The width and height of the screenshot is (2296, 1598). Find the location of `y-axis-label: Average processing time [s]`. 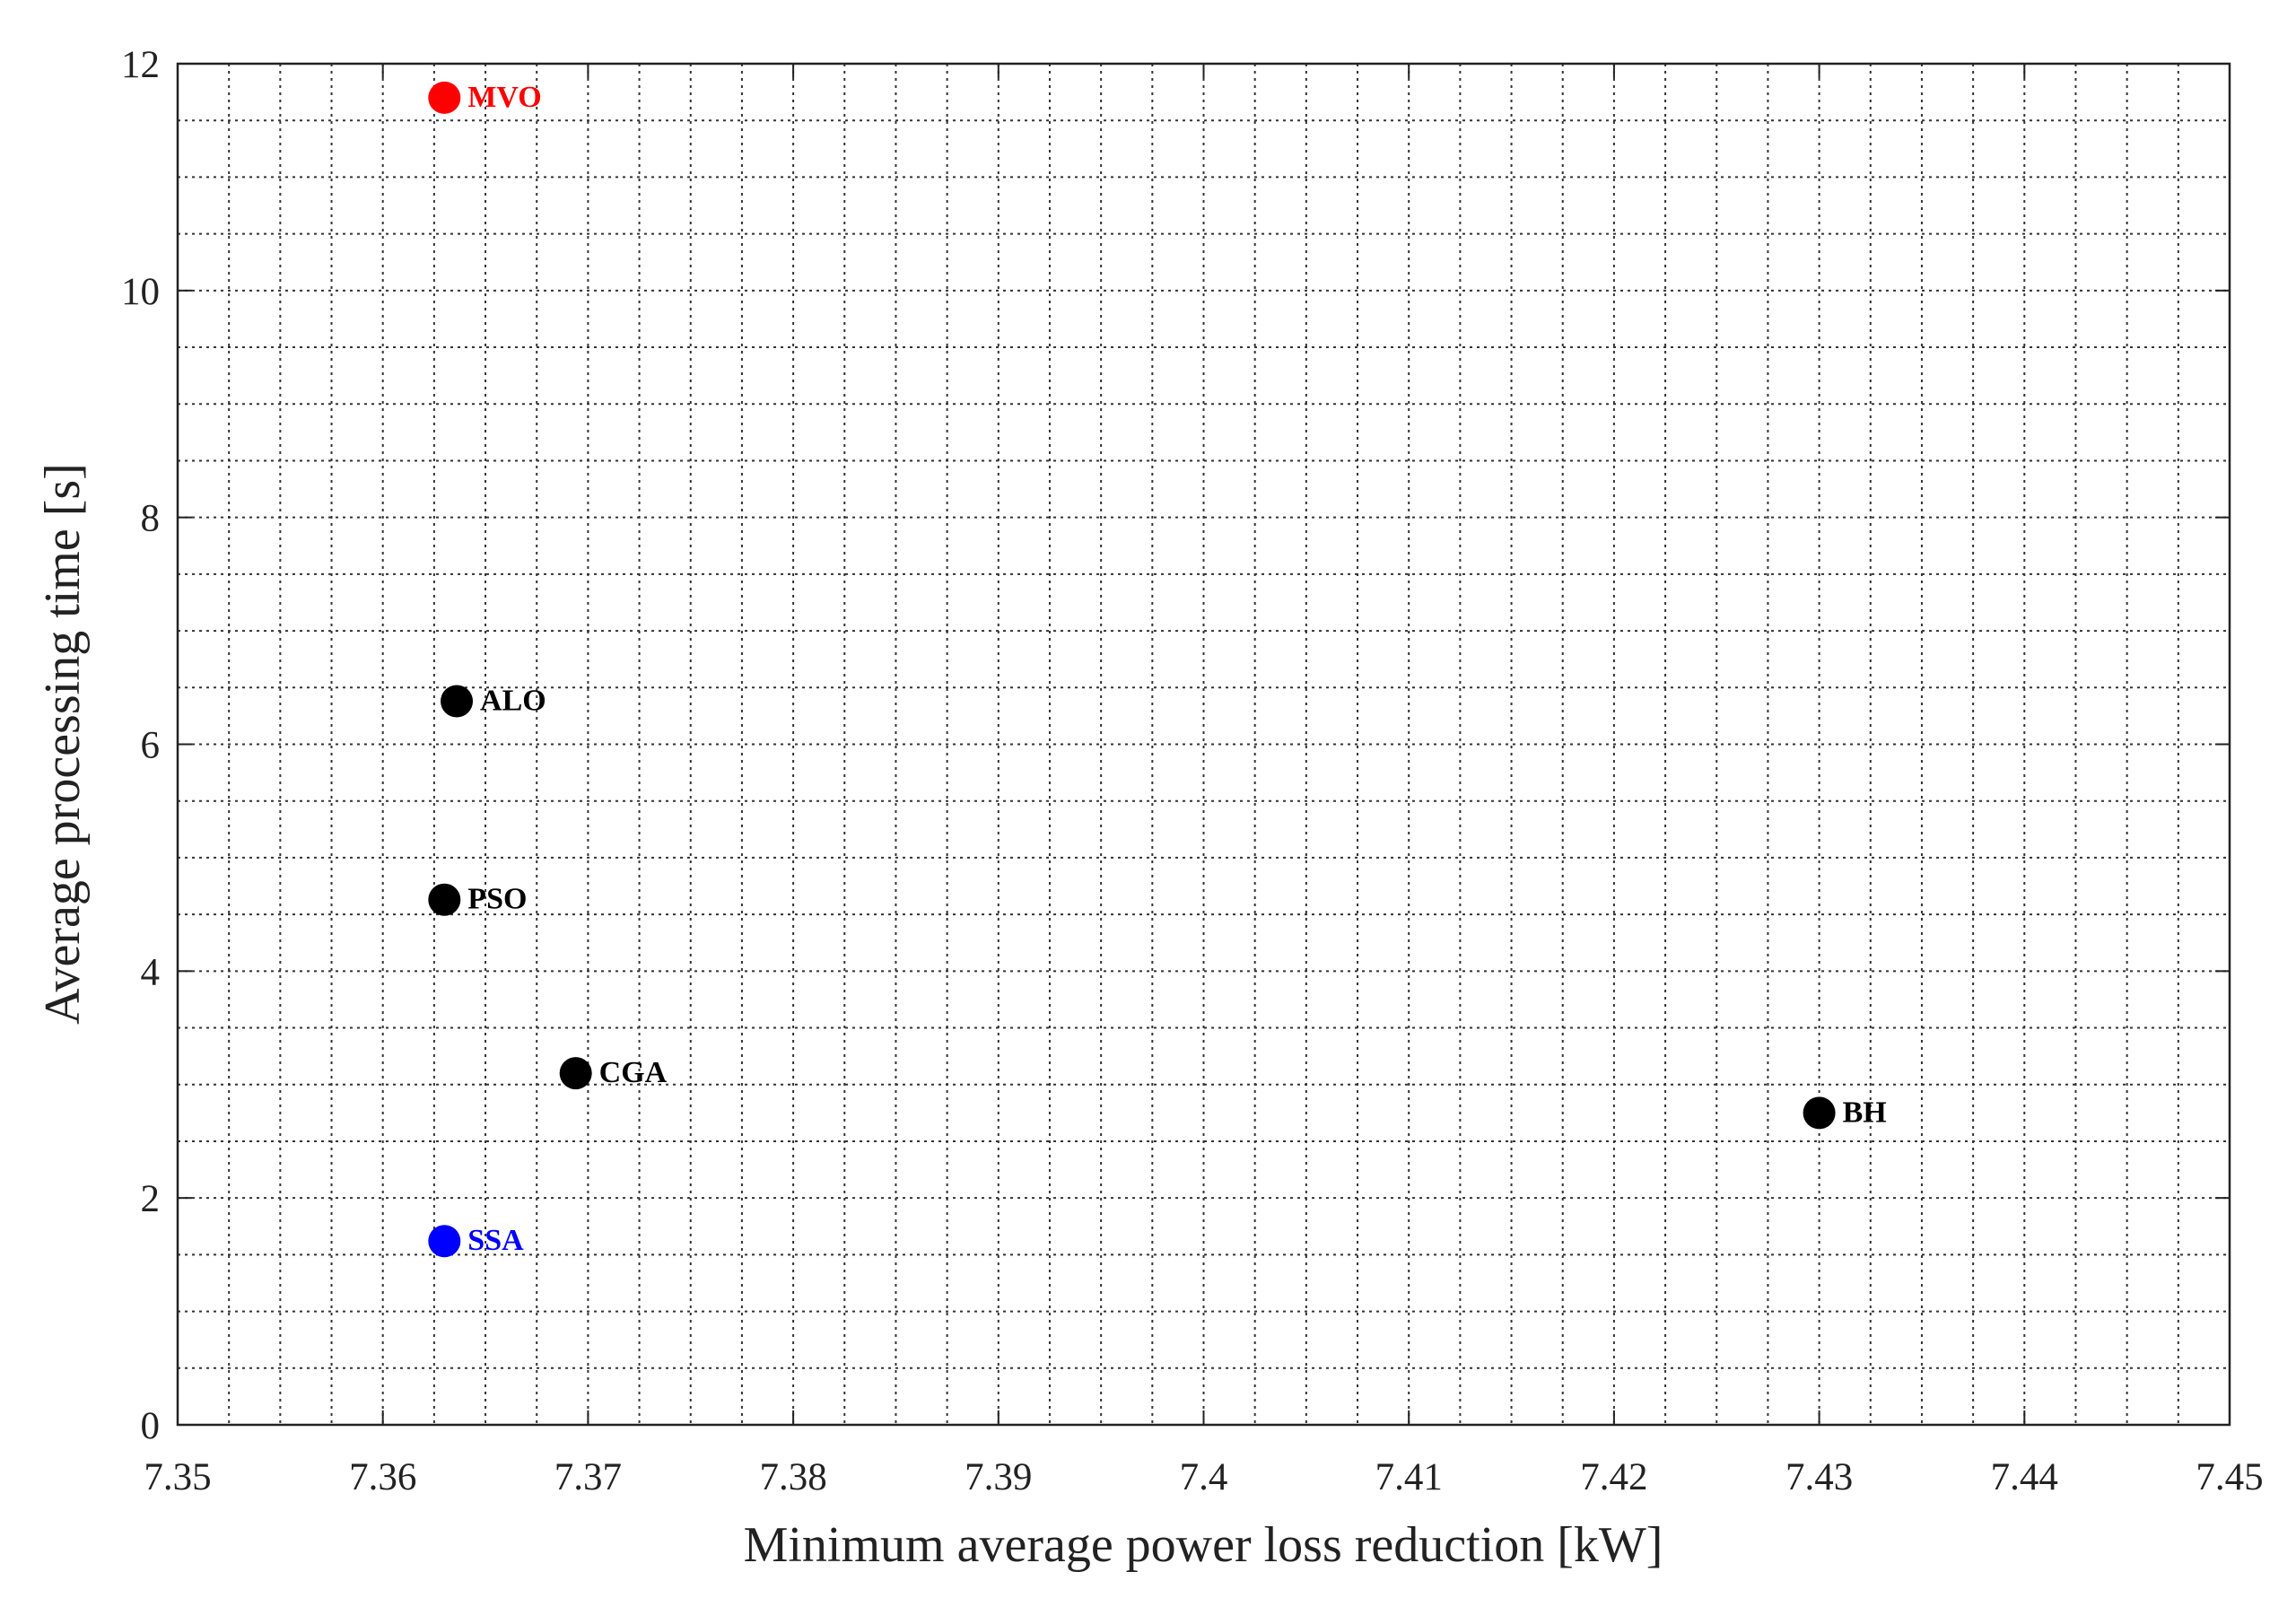

y-axis-label: Average processing time [s] is located at coordinates (63, 744).